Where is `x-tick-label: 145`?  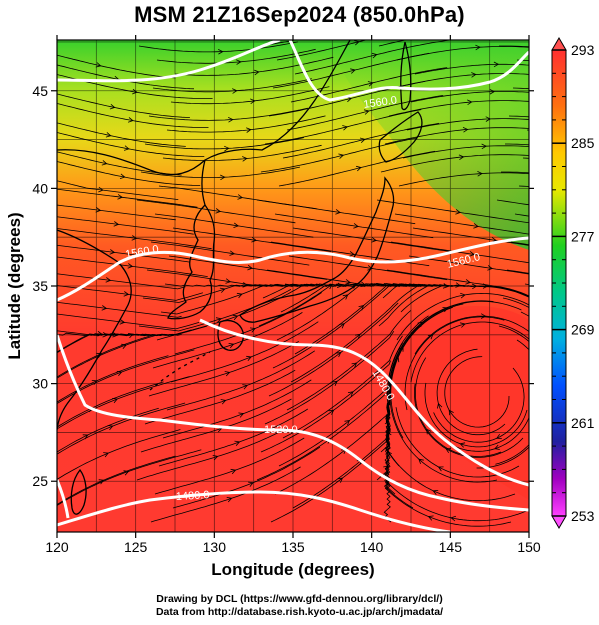
x-tick-label: 145 is located at coordinates (451, 547).